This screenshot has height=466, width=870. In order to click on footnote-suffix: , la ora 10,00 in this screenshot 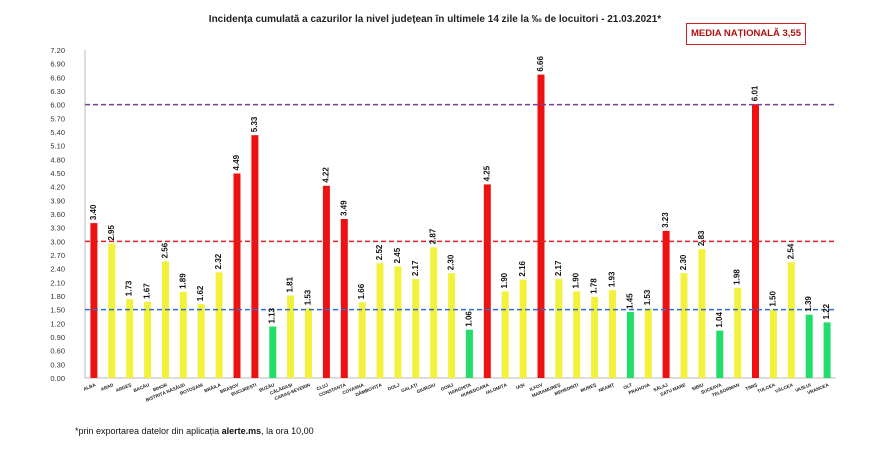, I will do `click(287, 431)`.